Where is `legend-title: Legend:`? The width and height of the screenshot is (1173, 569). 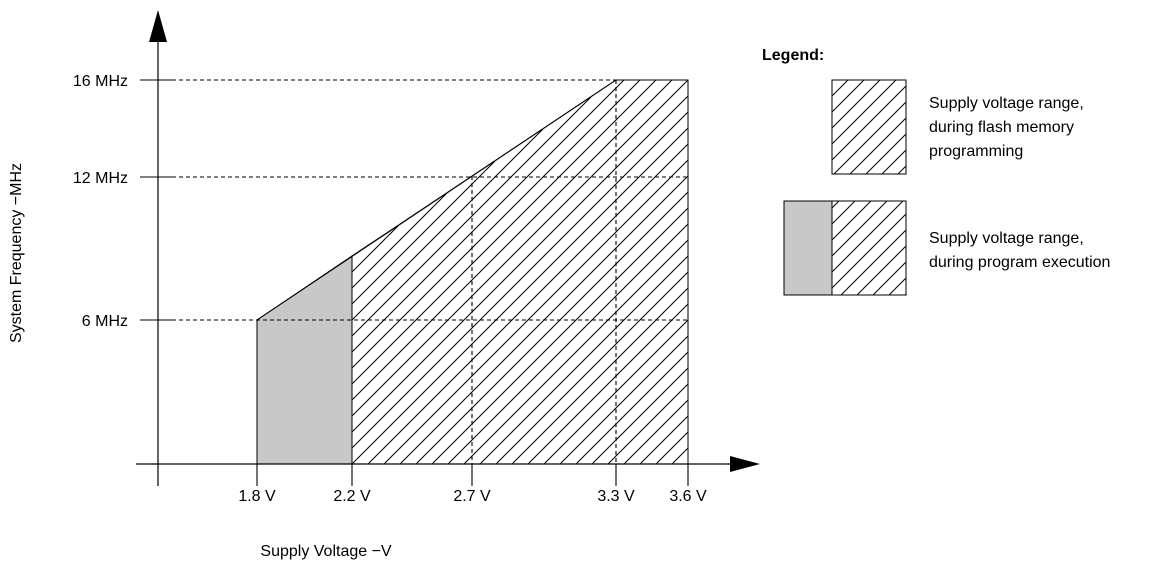
legend-title: Legend: is located at coordinates (793, 55).